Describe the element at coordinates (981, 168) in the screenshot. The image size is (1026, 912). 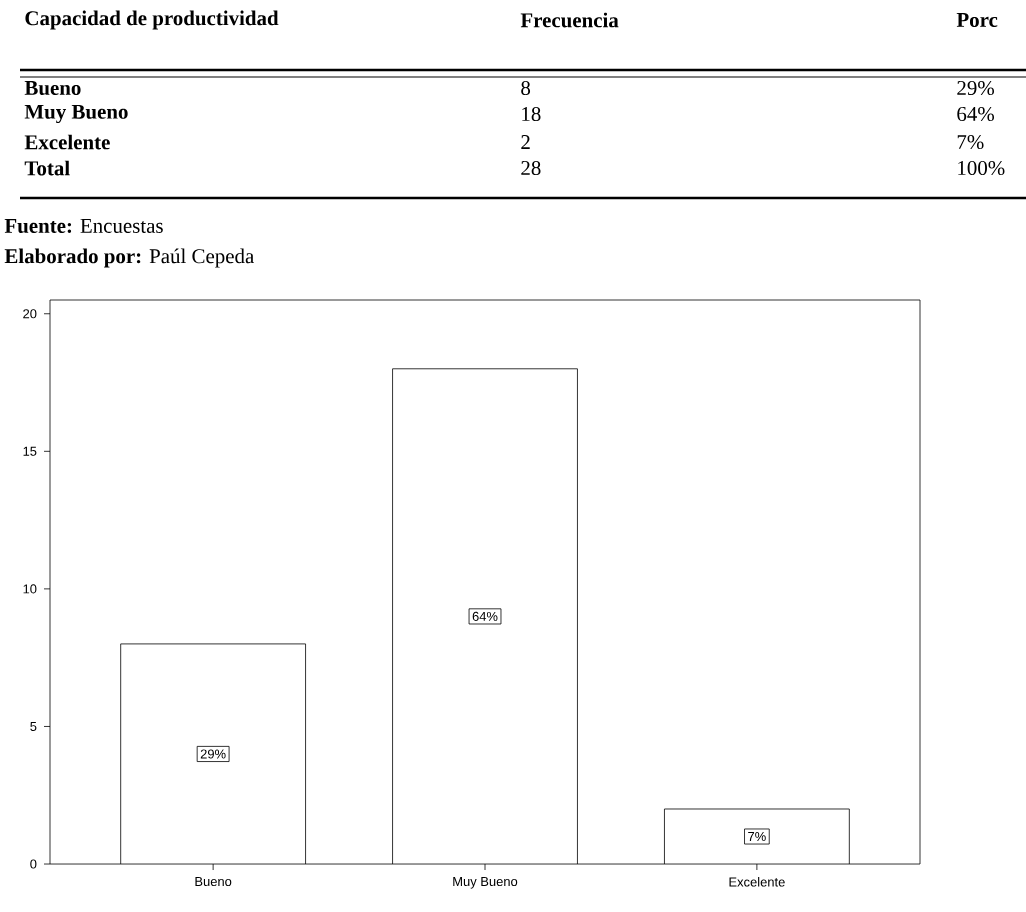
I see `text: 100%` at that location.